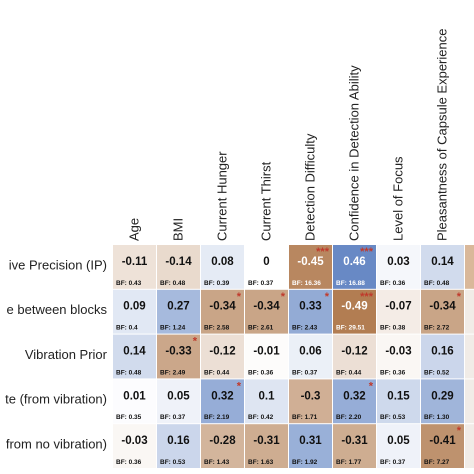  Describe the element at coordinates (305, 462) in the screenshot. I see `cell-bf-label: BF: 1.92` at that location.